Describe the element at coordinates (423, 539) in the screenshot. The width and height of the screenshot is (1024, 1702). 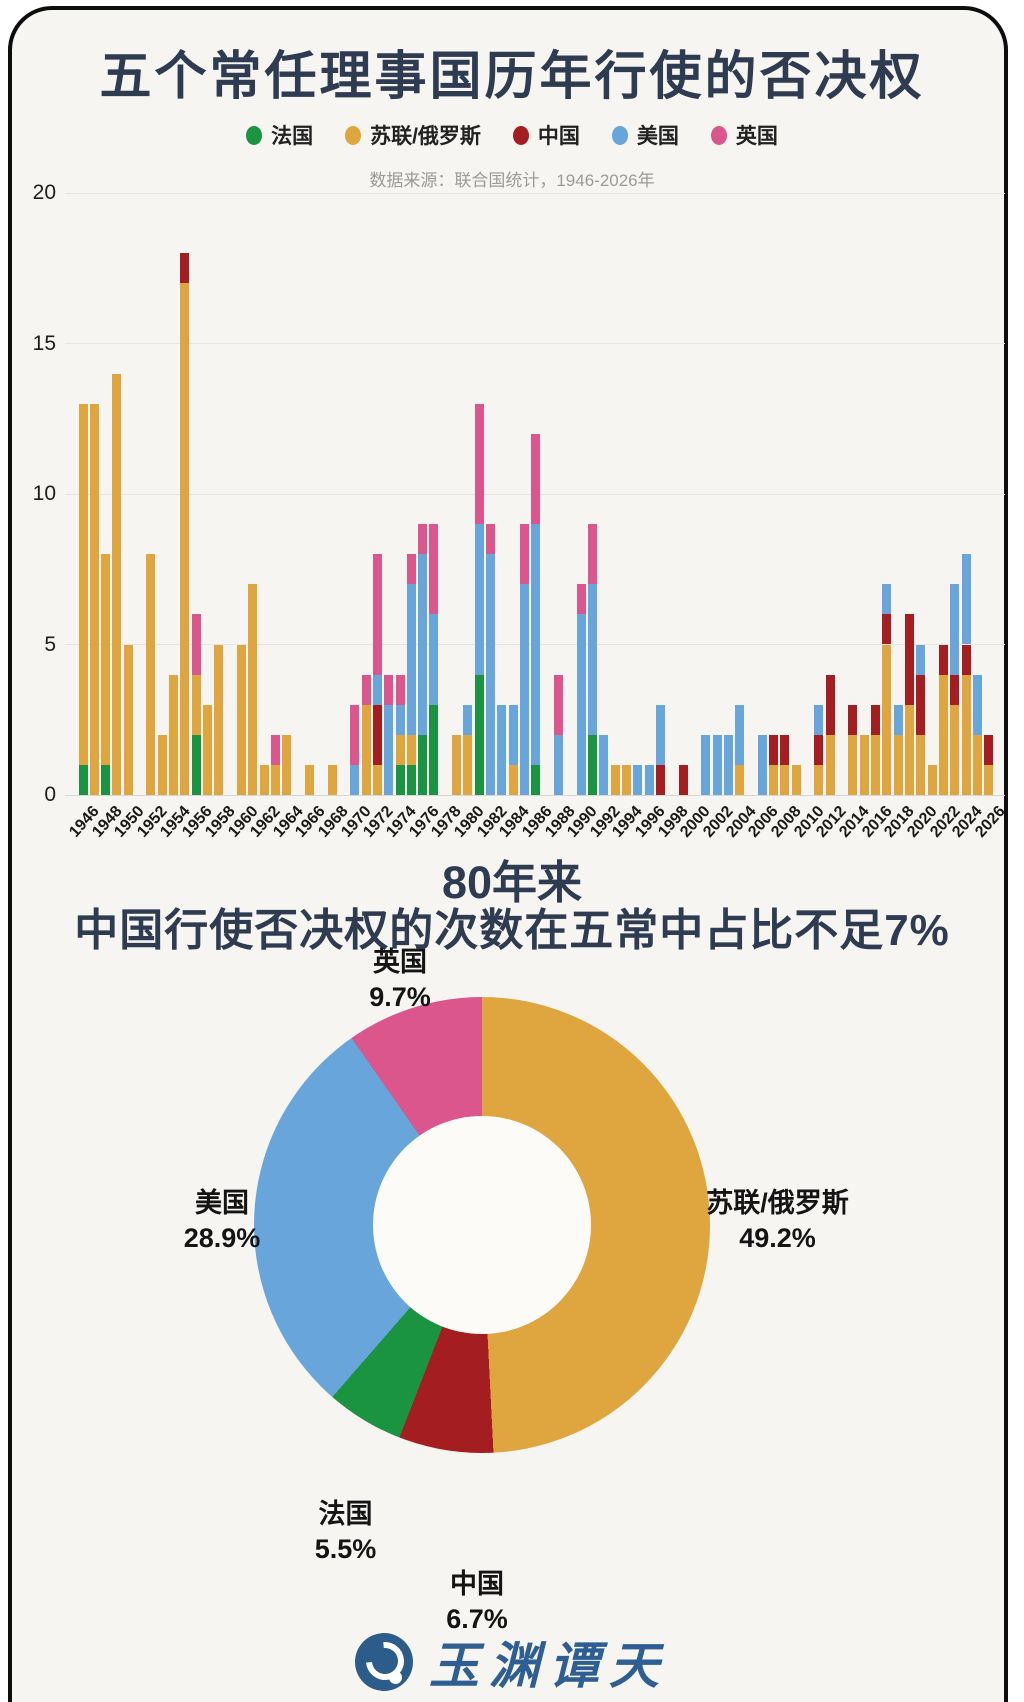
I see `bar-1976-uk` at that location.